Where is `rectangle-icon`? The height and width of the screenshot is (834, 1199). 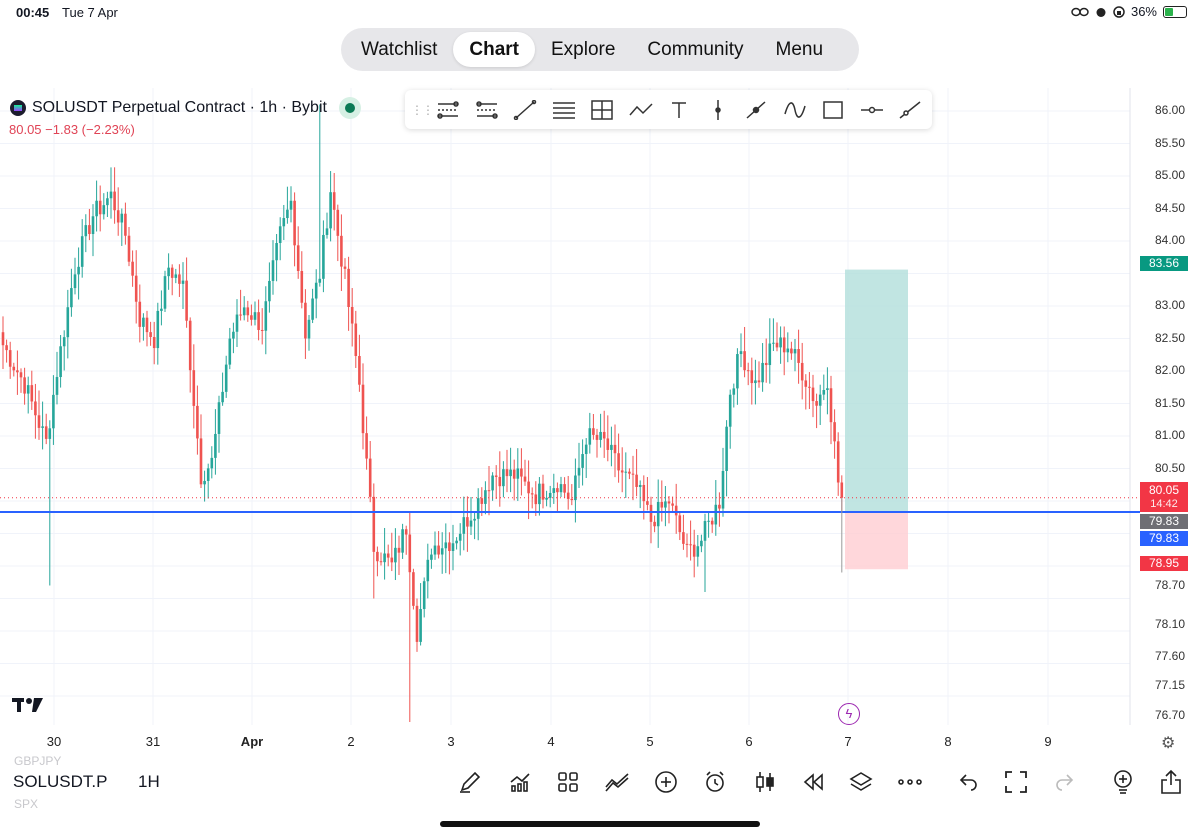 rectangle-icon is located at coordinates (833, 110).